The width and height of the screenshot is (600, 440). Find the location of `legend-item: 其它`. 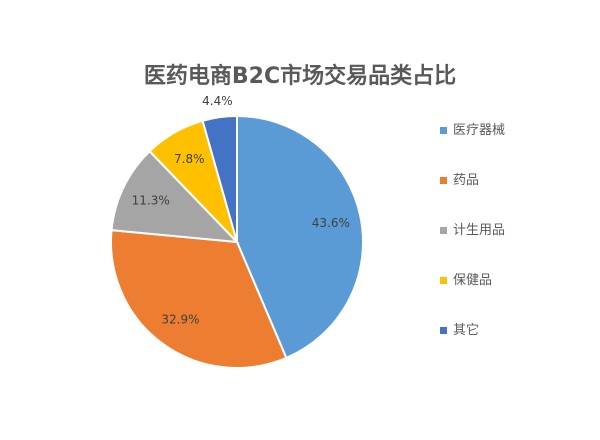

legend-item: 其它 is located at coordinates (459, 328).